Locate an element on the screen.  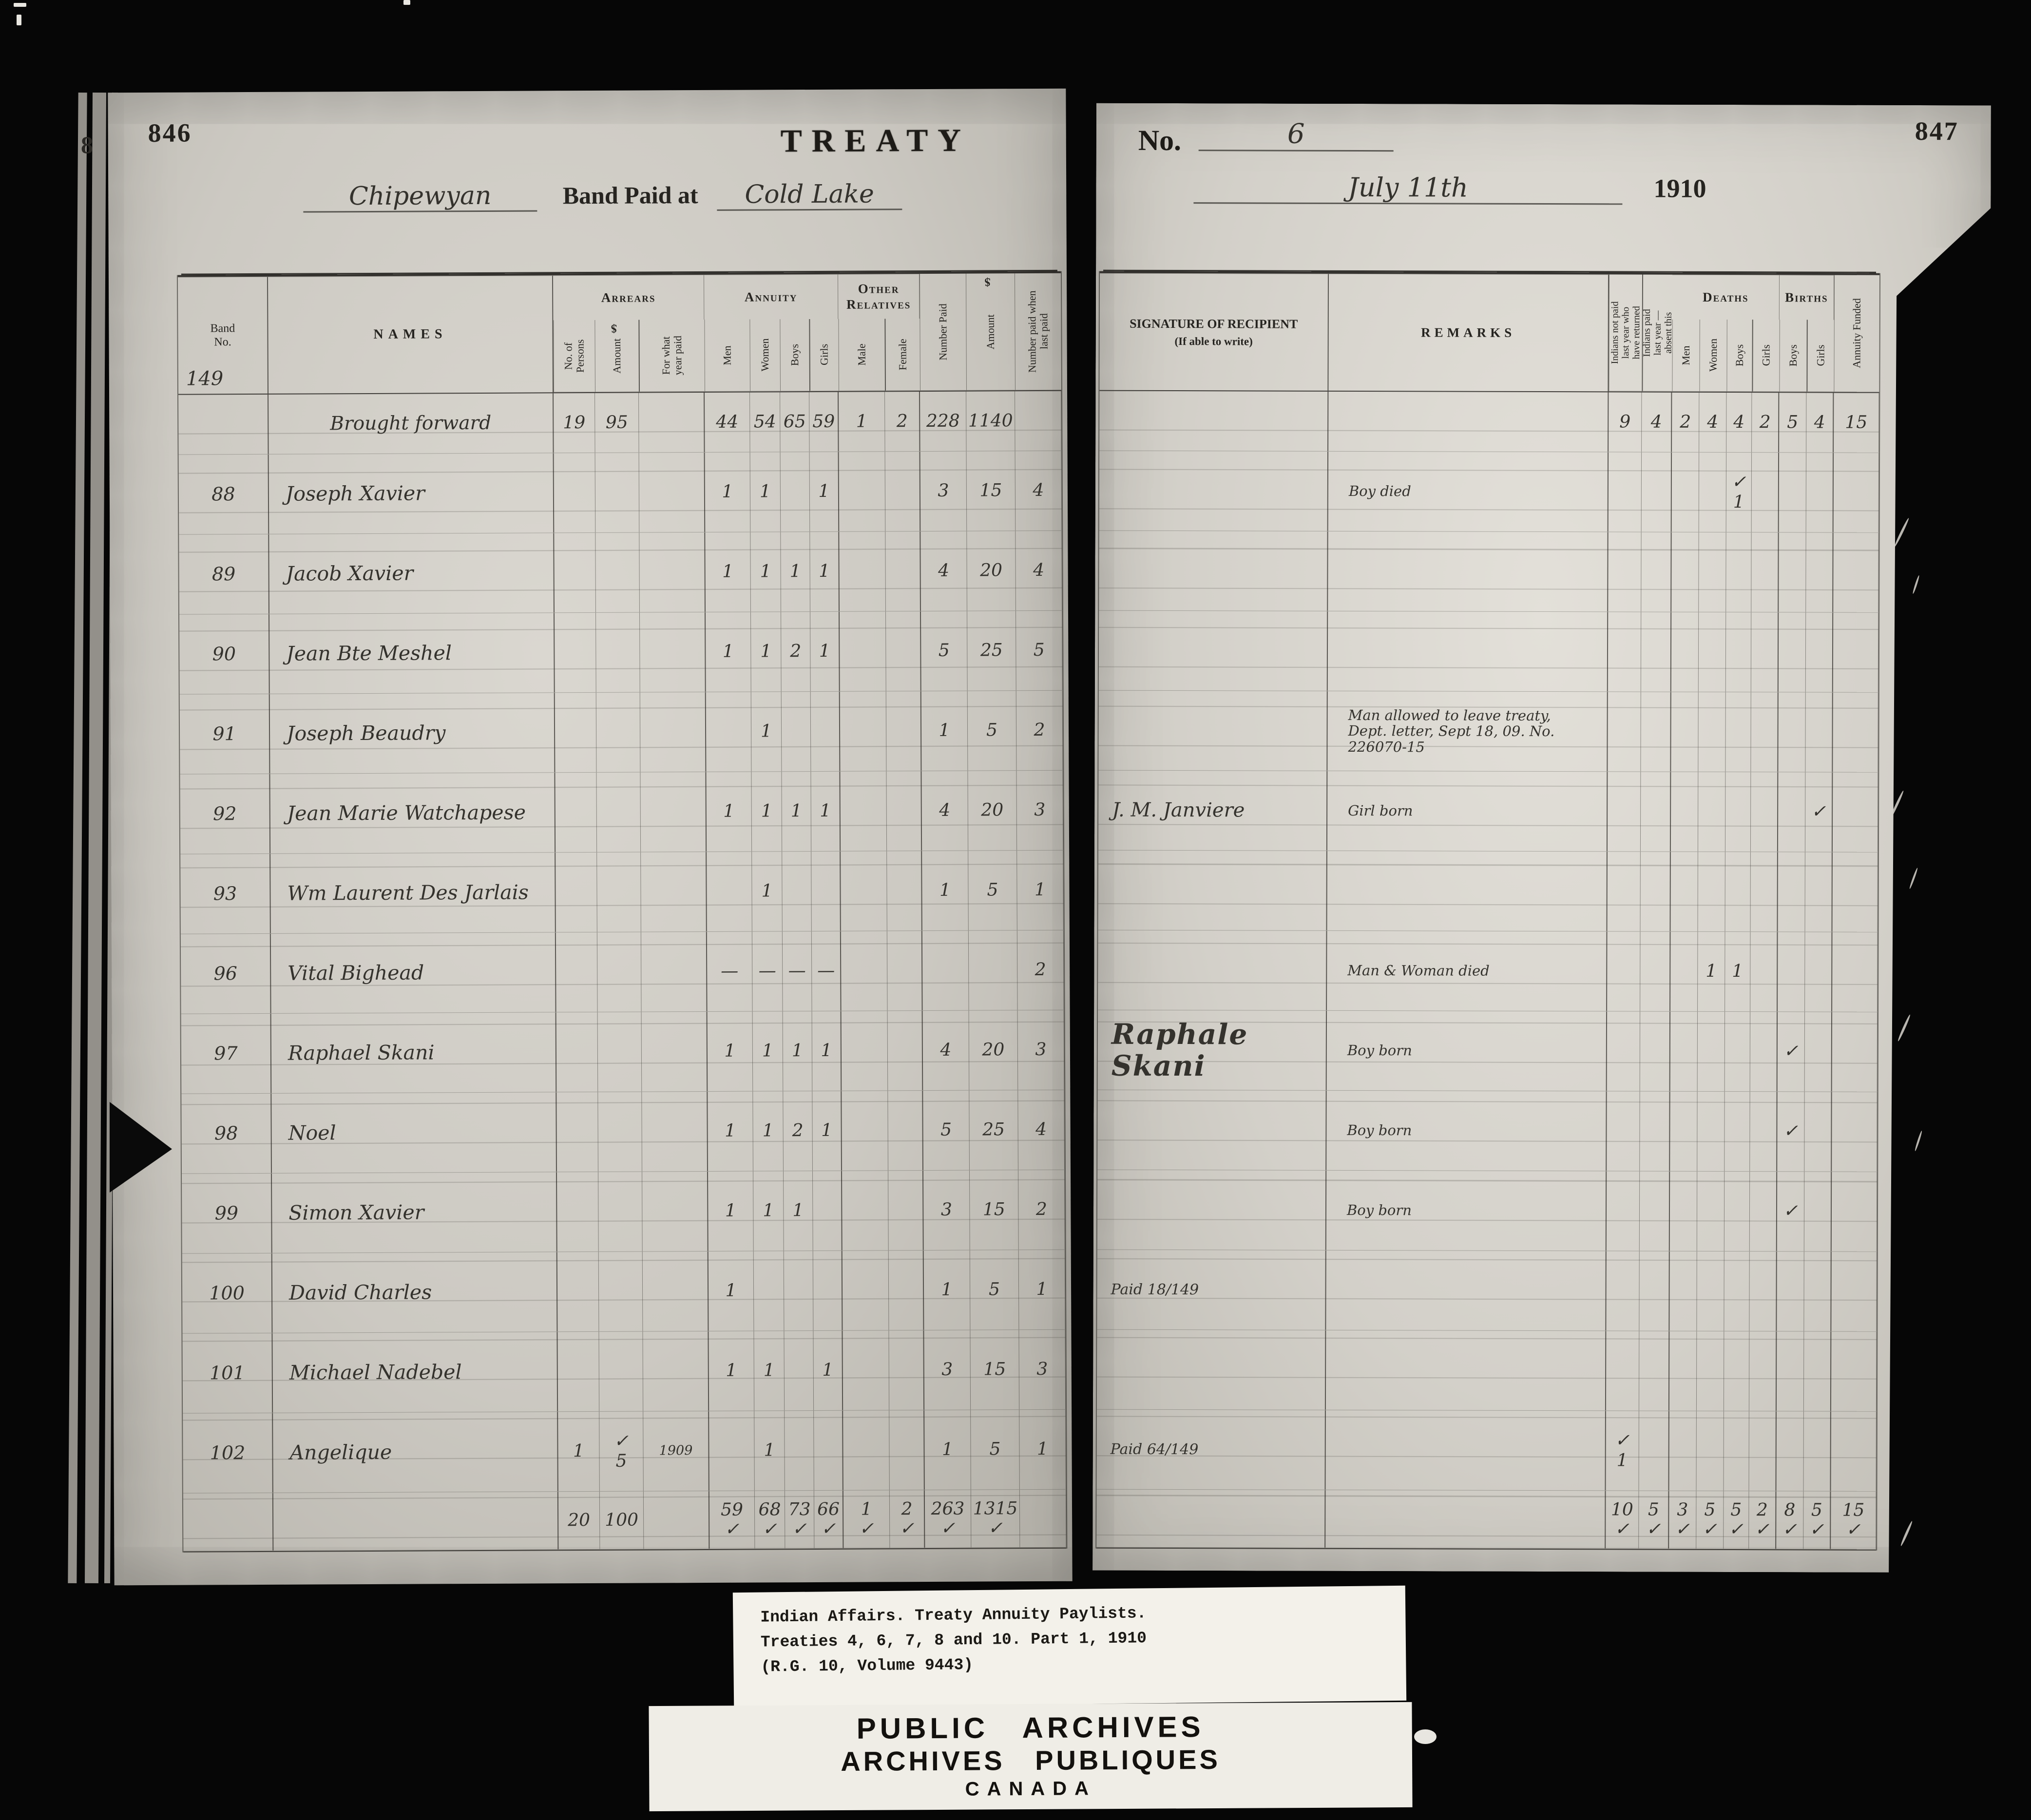
table-row-89: 89 Jacob Xavier 1 1 1 1 4 20 4 is located at coordinates (620, 573).